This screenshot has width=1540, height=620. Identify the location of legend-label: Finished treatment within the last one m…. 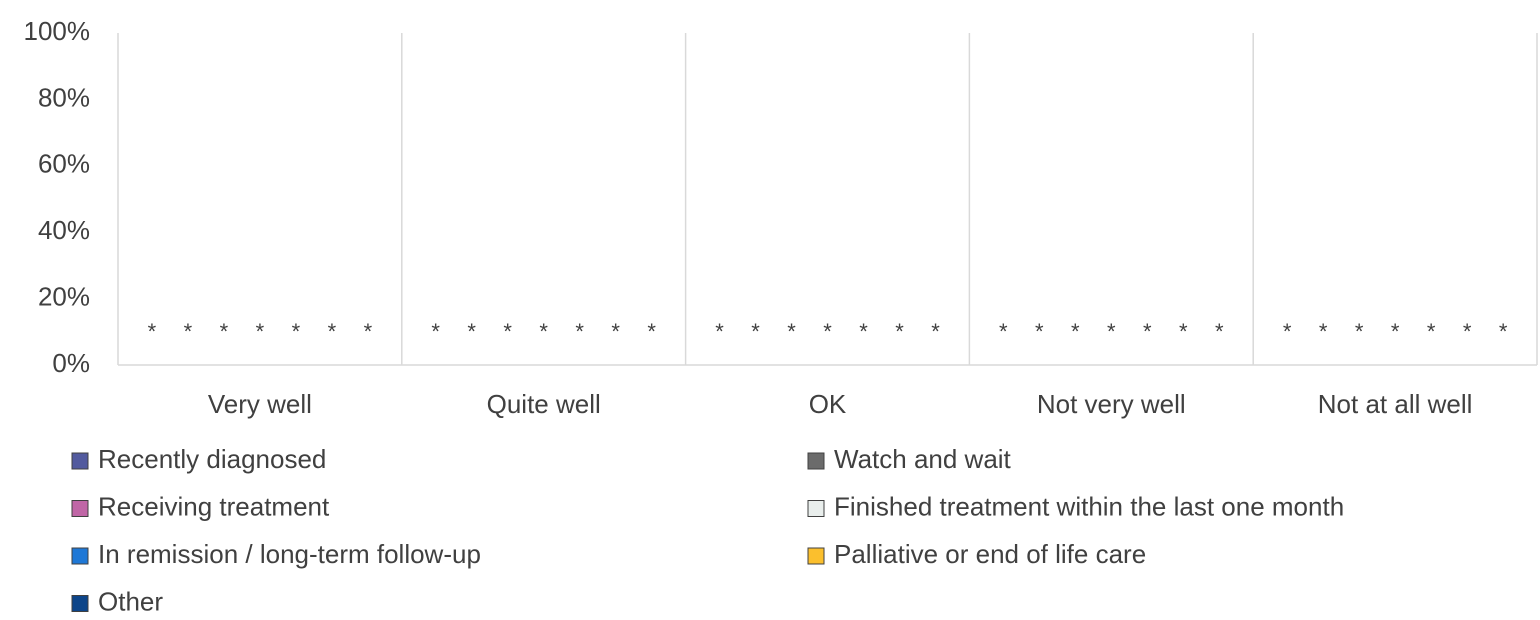
(1089, 506).